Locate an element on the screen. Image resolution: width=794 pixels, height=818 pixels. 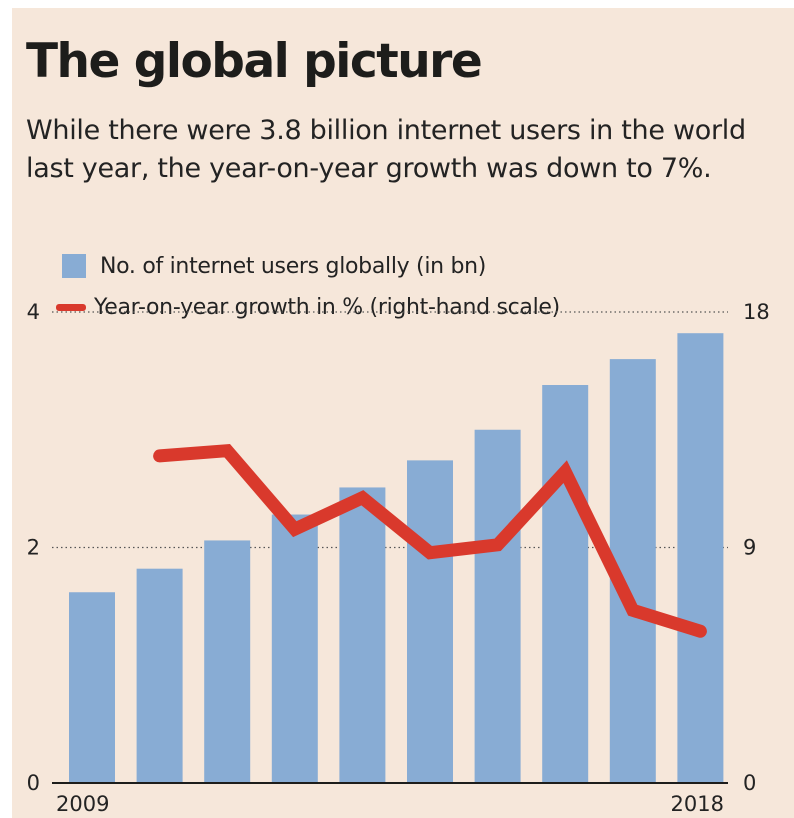
y2-tick-label: 9 is located at coordinates (749, 548).